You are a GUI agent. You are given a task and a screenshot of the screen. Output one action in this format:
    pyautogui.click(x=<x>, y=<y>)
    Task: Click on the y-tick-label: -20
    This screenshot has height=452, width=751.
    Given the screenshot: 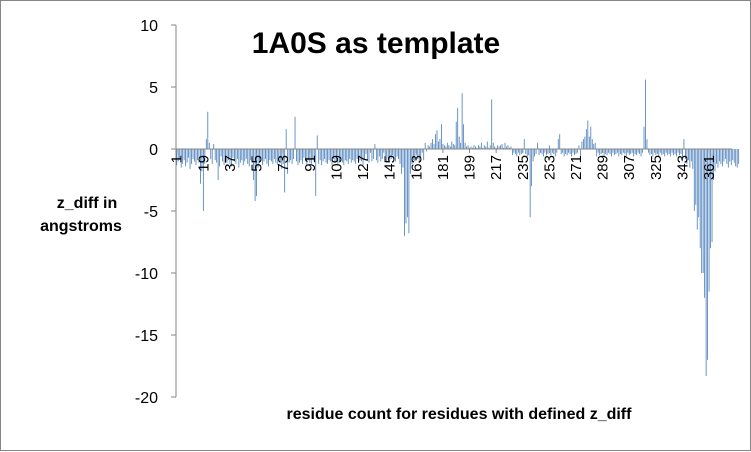 What is the action you would take?
    pyautogui.click(x=146, y=398)
    